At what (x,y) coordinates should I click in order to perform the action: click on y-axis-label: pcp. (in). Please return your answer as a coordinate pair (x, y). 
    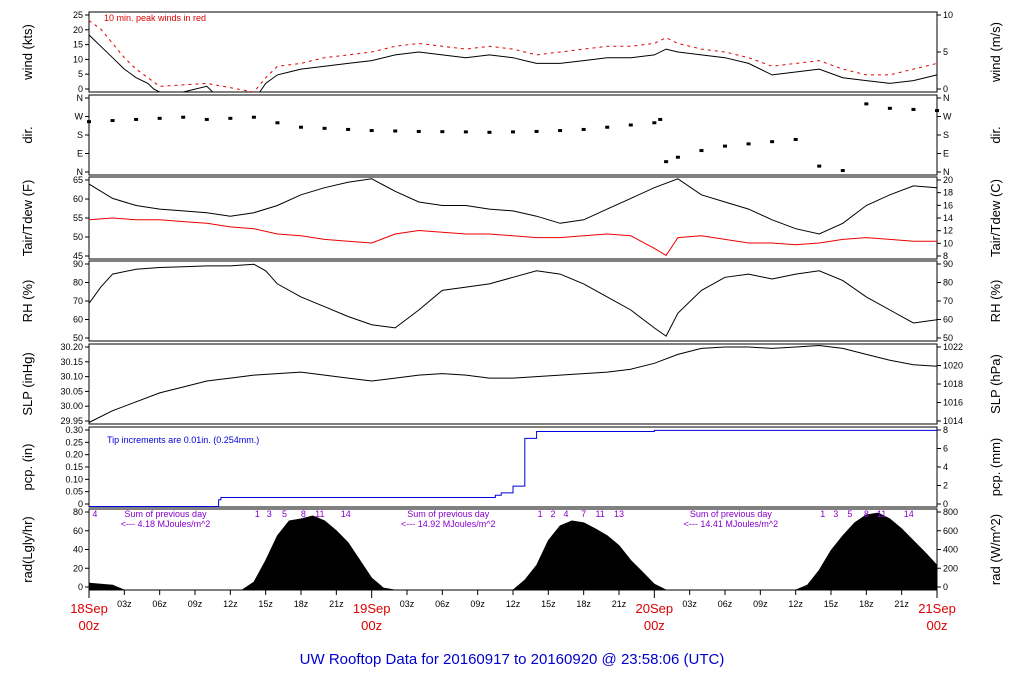
    Looking at the image, I should click on (27, 467).